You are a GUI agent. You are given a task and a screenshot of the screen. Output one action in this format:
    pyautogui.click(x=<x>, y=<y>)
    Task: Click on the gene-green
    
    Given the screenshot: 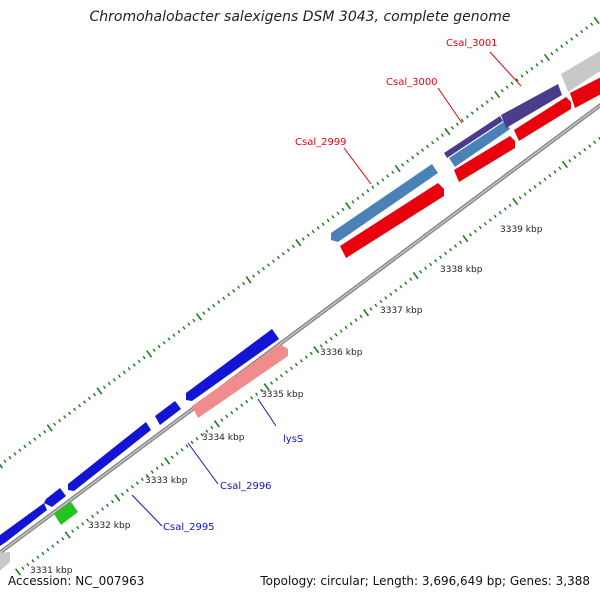 What is the action you would take?
    pyautogui.click(x=66, y=513)
    